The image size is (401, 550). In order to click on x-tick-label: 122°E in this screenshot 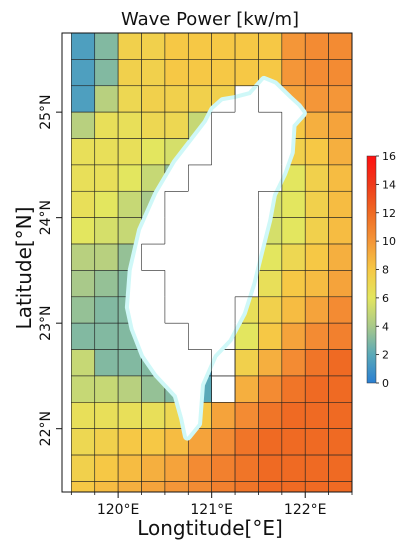, I will do `click(305, 510)`.